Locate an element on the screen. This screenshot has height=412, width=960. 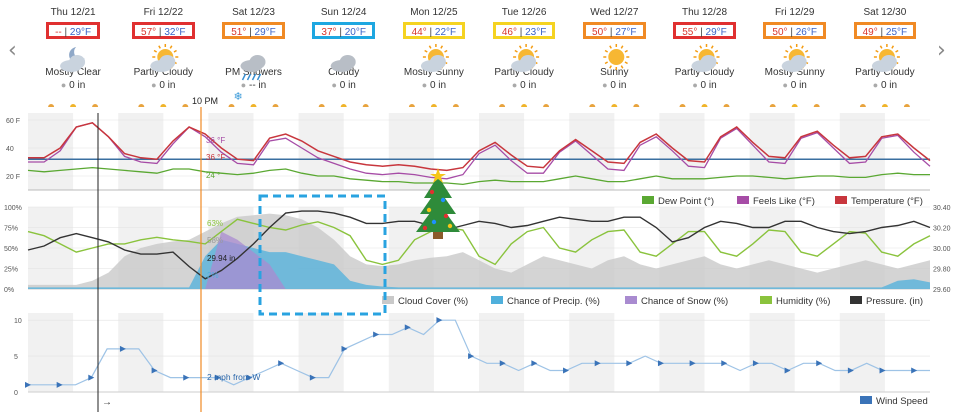
pressure-readout: 29.94 in is located at coordinates (221, 258).